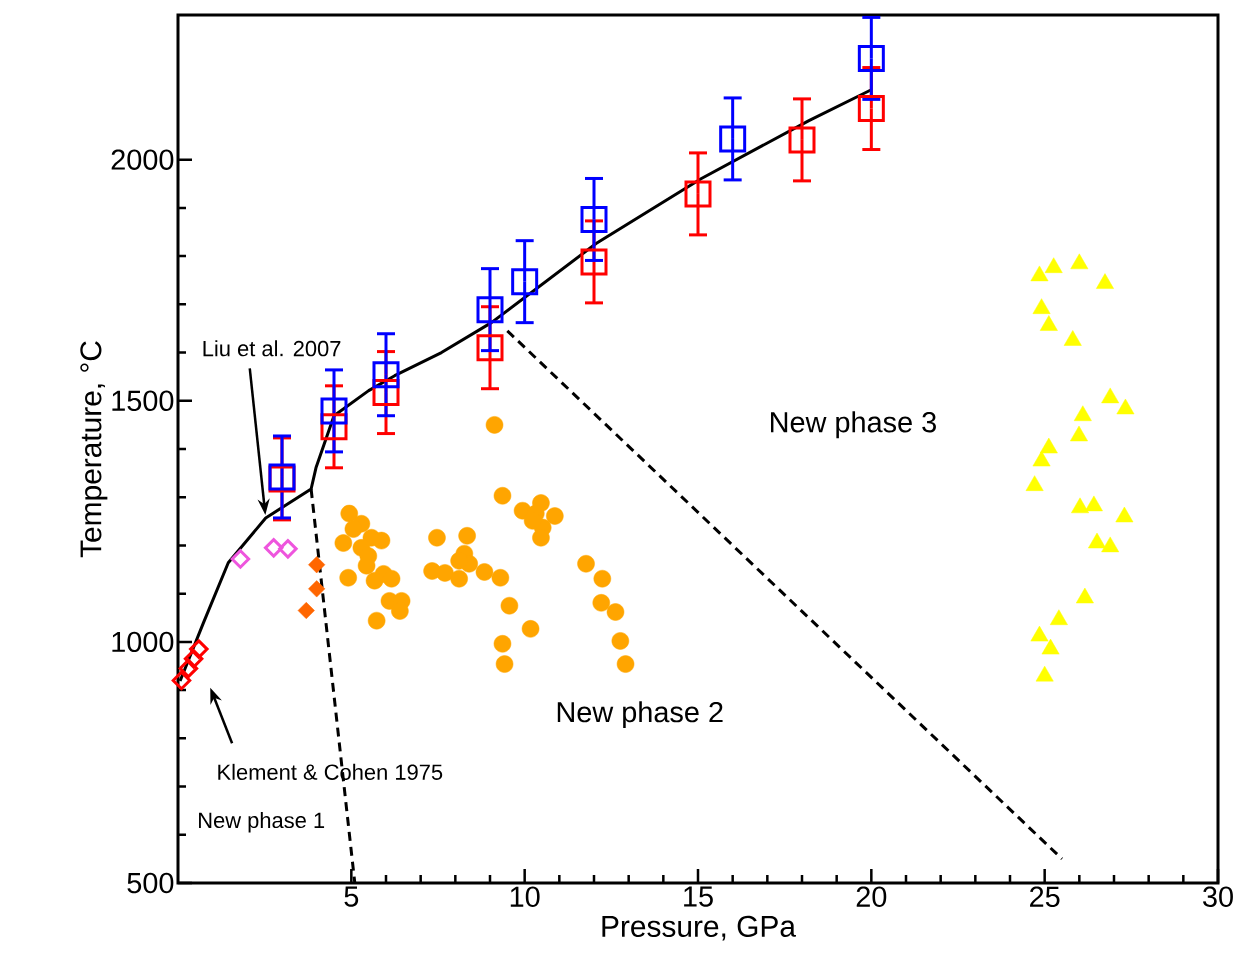 This screenshot has width=1247, height=980. Describe the element at coordinates (143, 642) in the screenshot. I see `y-tick-label: 1000` at that location.